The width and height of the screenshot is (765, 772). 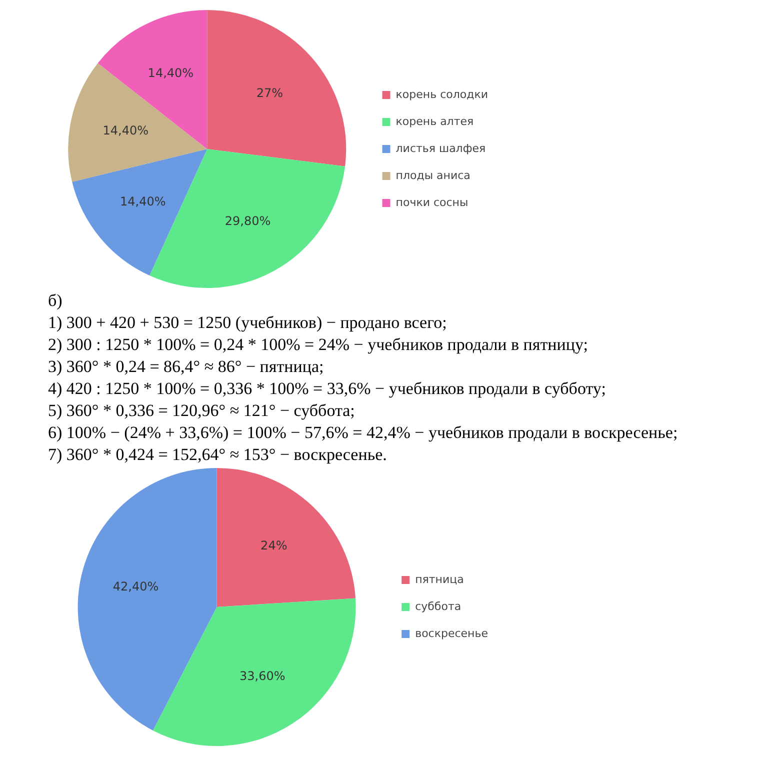 I want to click on text: 3) 360° * 0,24 = 86,4° ≈ 86° − пятница;, so click(x=186, y=367).